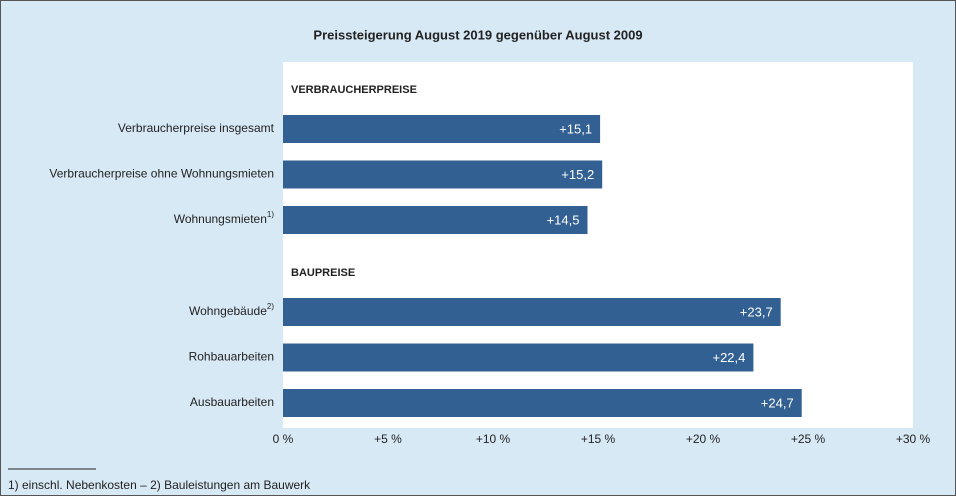  What do you see at coordinates (270, 214) in the screenshot?
I see `footnote-mark: 1)` at bounding box center [270, 214].